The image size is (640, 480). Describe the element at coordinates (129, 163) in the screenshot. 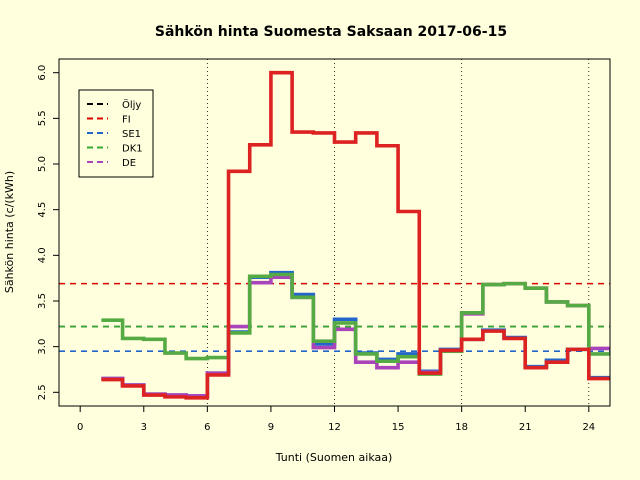

I see `legend-label: DE` at that location.